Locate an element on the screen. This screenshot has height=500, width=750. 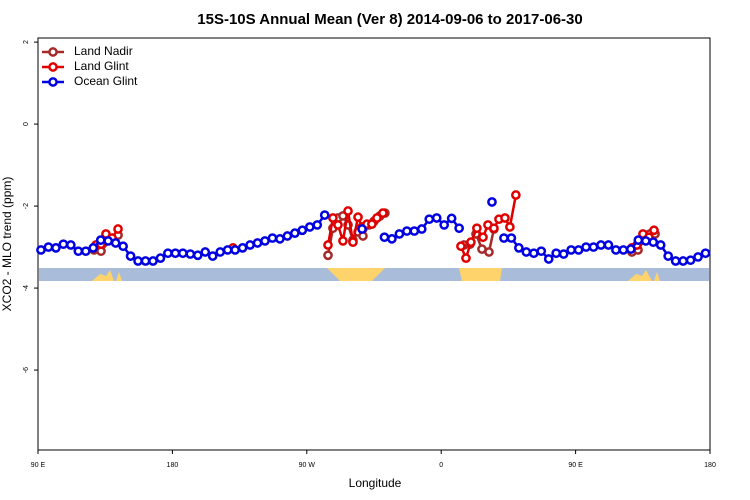
x-tick-label: 90 E is located at coordinates (575, 465).